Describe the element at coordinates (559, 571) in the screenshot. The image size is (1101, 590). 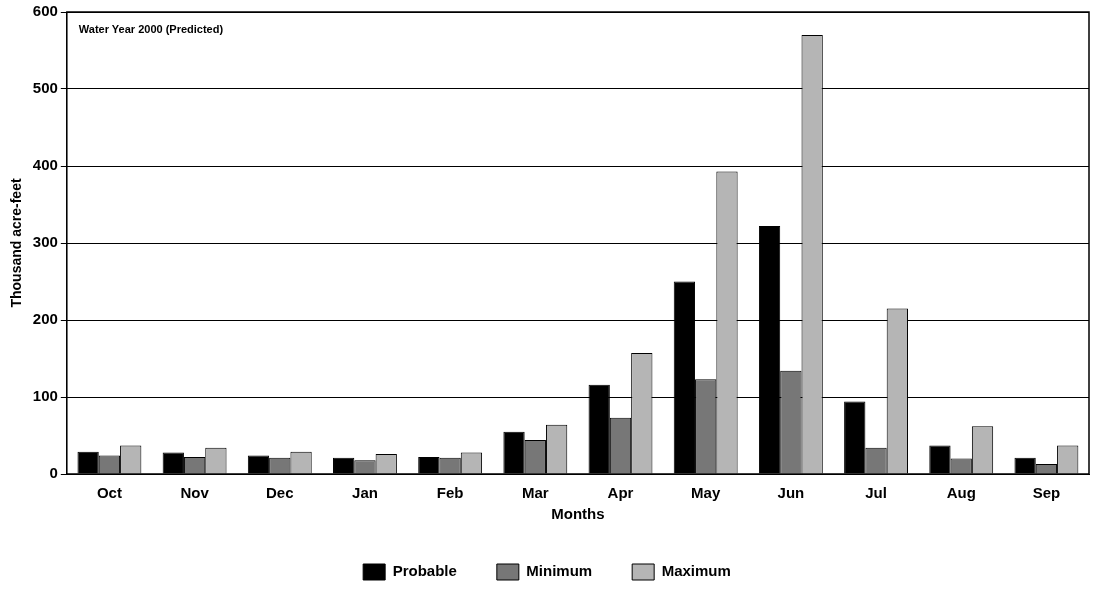
I see `legend-label: Minimum` at that location.